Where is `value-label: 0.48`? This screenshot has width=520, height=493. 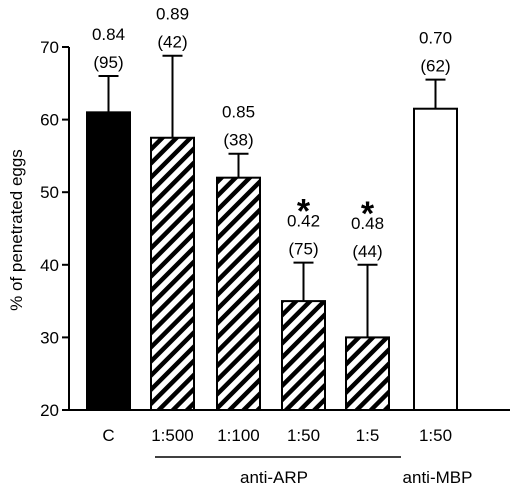
value-label: 0.48 is located at coordinates (367, 223).